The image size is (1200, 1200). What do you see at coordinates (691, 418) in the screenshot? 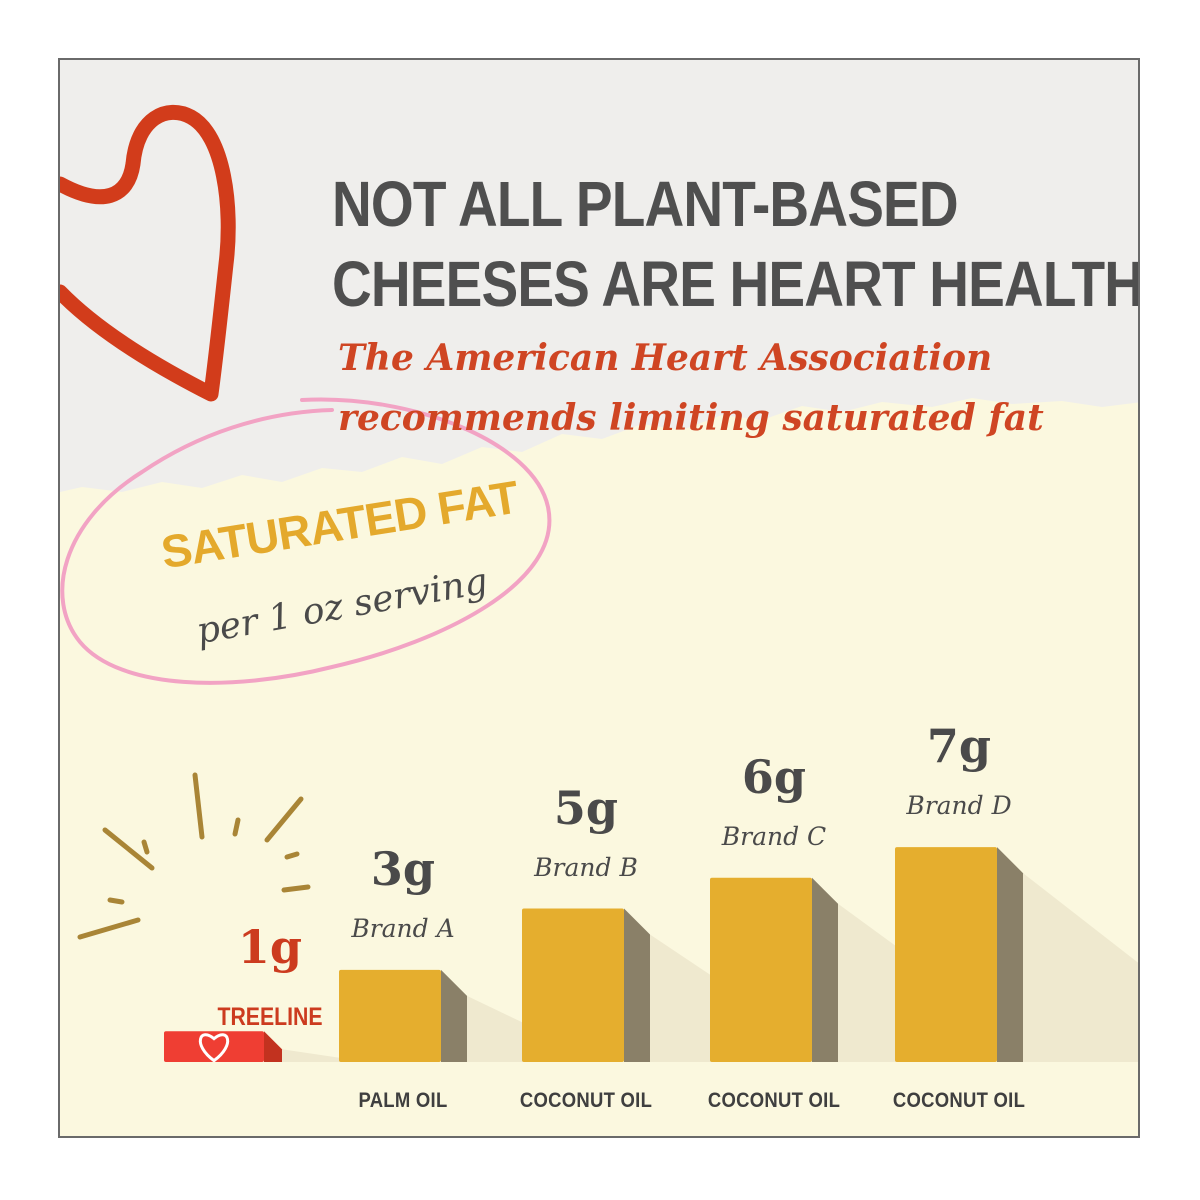
I see `subtitle-line2: recommends limiting saturated fat` at bounding box center [691, 418].